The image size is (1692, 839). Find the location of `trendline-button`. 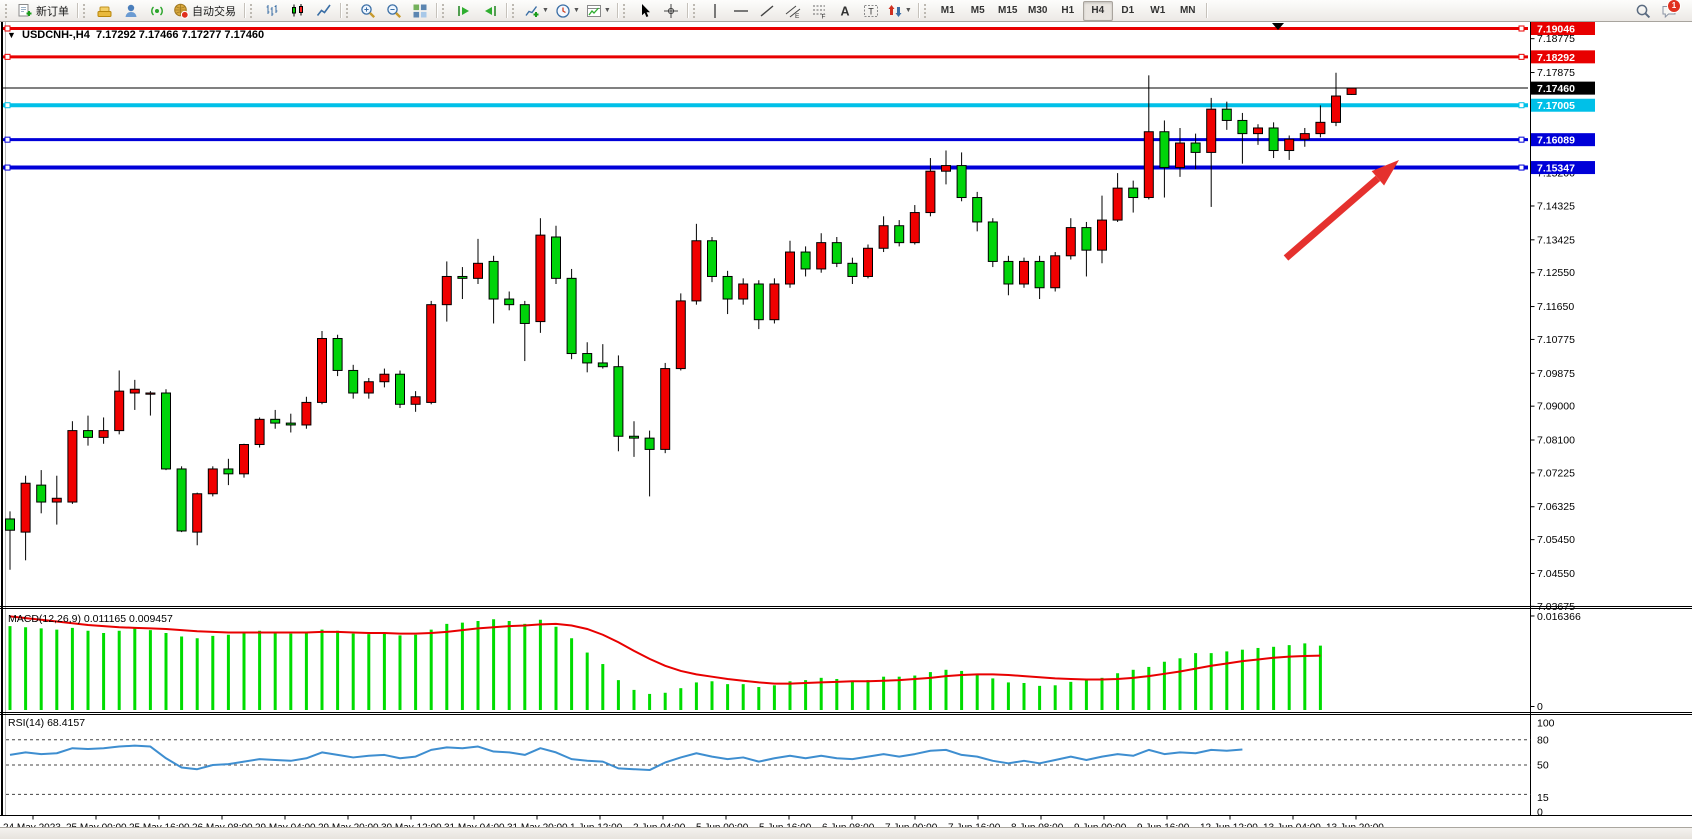

trendline-button is located at coordinates (767, 11).